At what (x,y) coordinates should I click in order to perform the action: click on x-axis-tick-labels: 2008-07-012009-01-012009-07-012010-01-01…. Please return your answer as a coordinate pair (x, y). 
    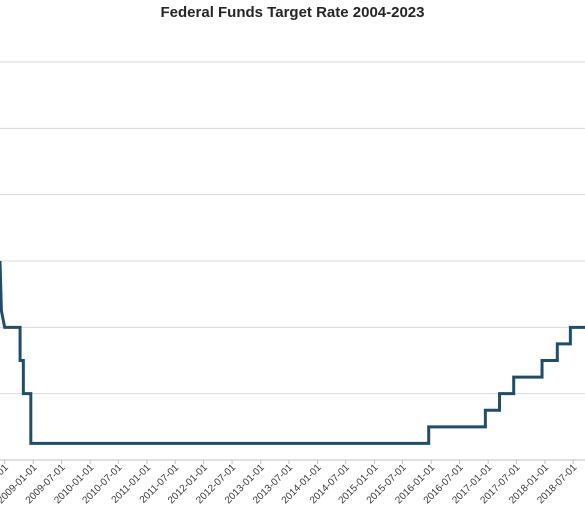
    Looking at the image, I should click on (290, 483).